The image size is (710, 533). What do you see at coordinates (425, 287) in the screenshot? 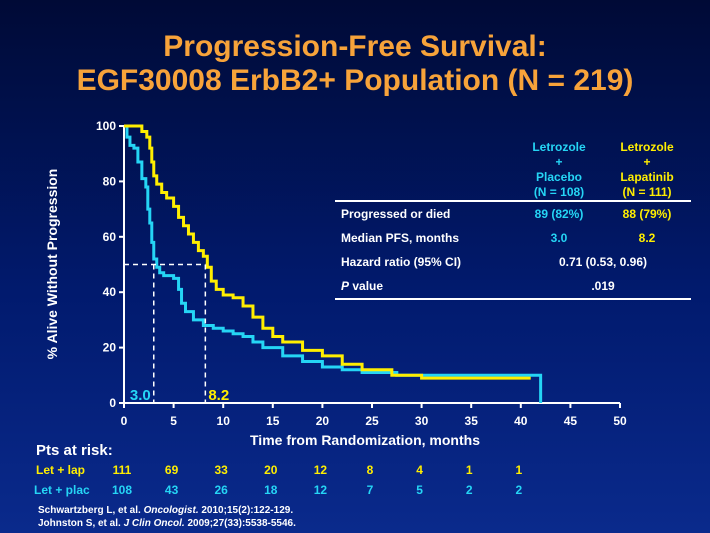
I see `stats-label: P value` at bounding box center [425, 287].